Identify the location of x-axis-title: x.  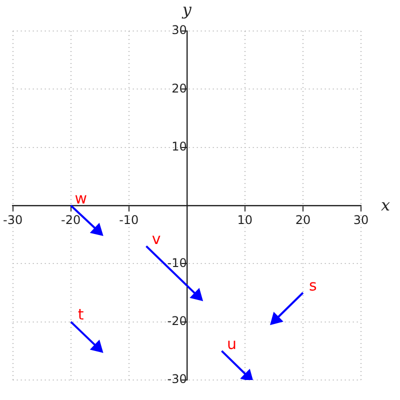
(385, 205).